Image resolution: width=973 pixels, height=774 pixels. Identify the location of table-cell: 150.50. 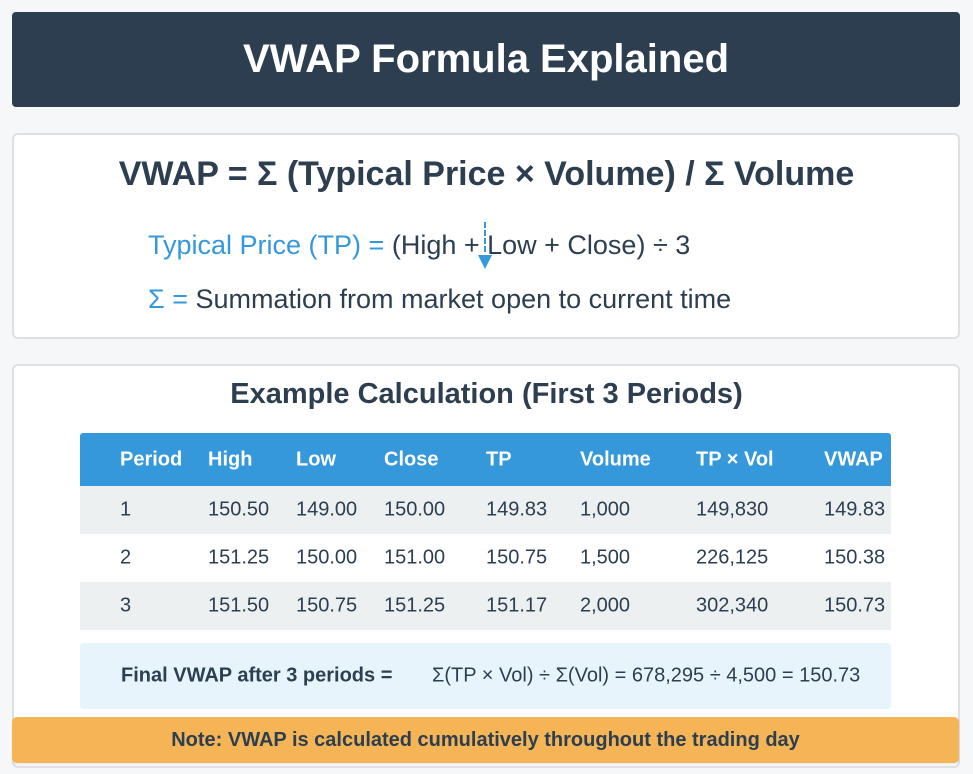
(239, 509).